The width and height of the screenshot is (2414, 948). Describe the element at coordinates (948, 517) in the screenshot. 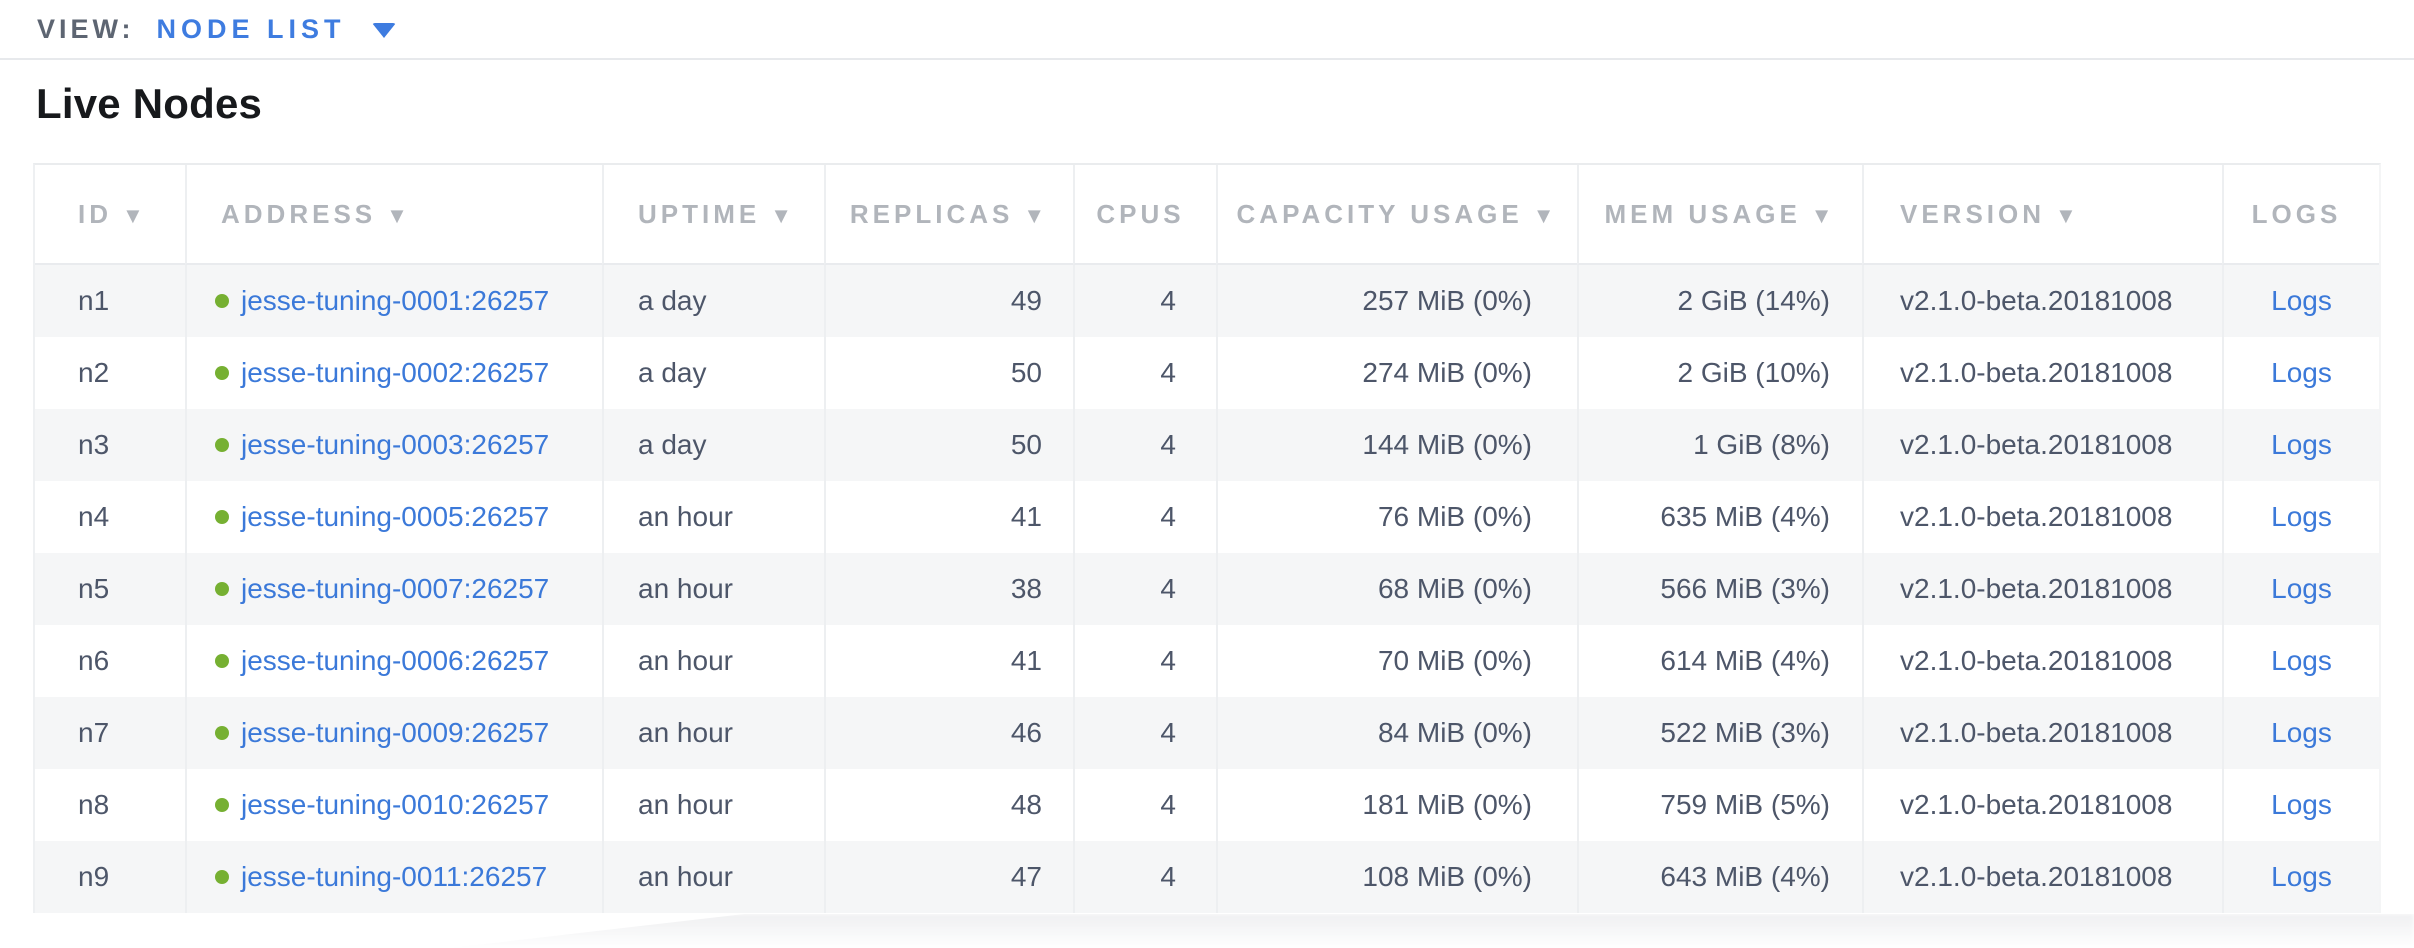

I see `node-replicas-cell: 41` at that location.